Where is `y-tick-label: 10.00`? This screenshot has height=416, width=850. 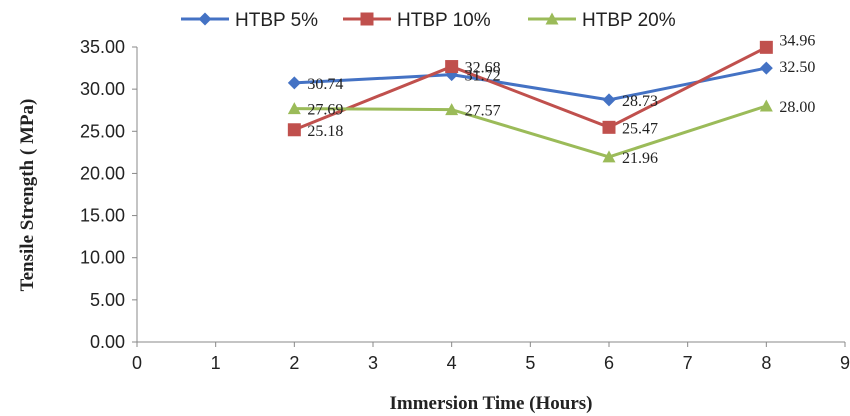
y-tick-label: 10.00 is located at coordinates (102, 258).